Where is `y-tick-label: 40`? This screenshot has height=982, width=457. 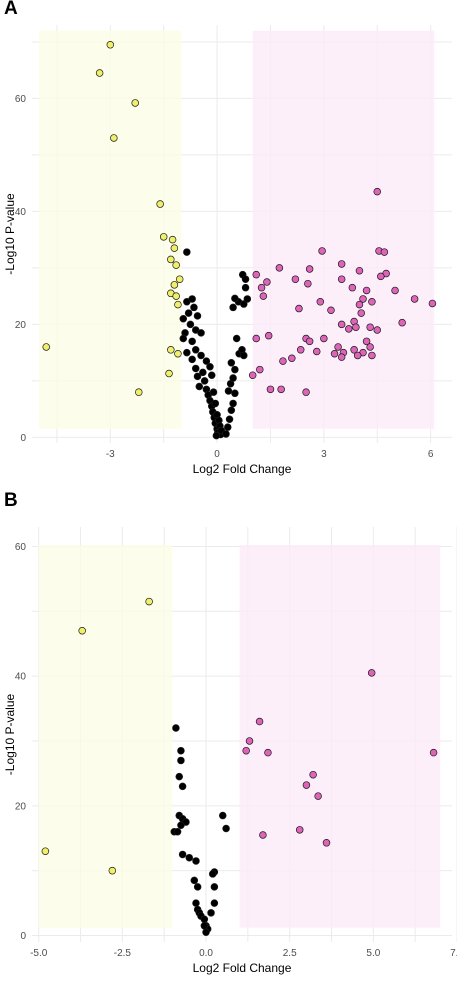 y-tick-label: 40 is located at coordinates (21, 212).